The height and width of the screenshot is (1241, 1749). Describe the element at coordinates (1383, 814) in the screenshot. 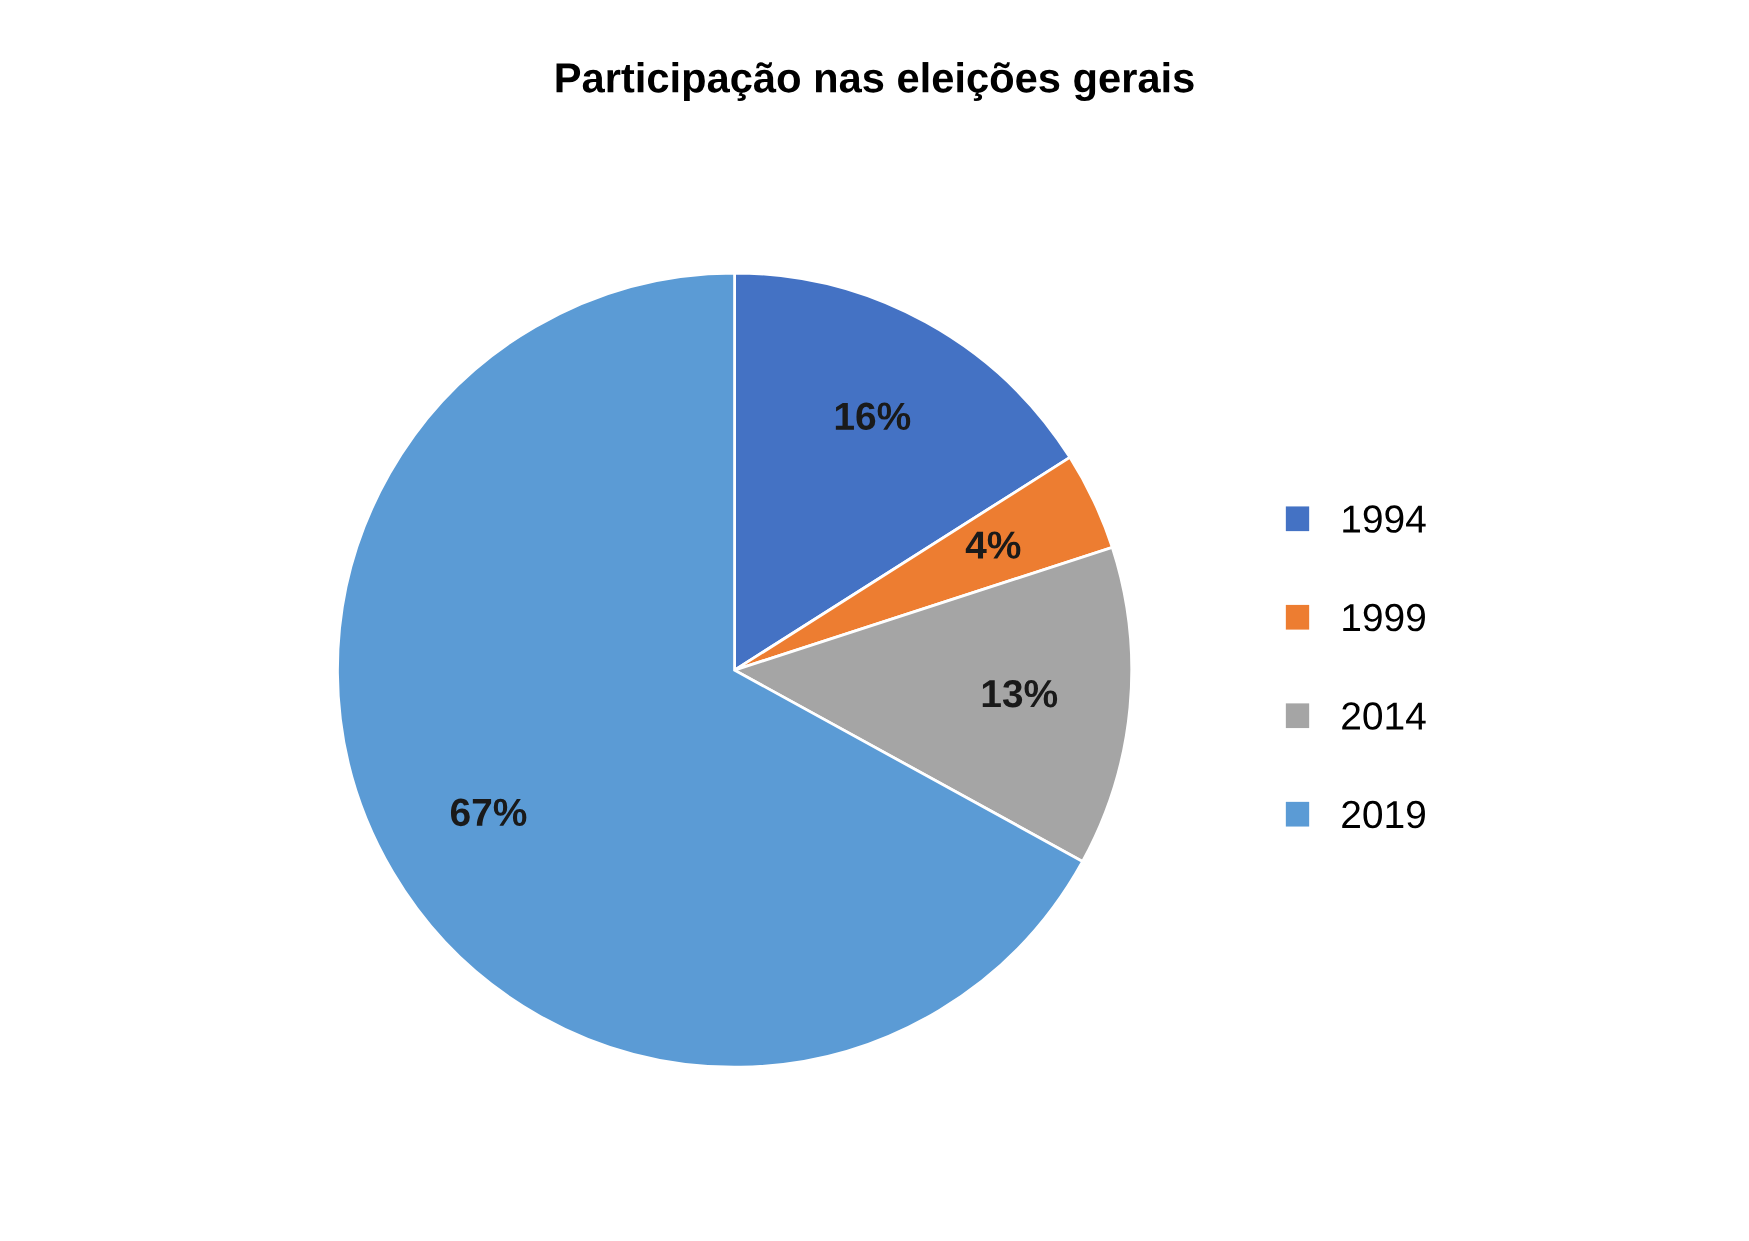

I see `legend-label: 2019` at that location.